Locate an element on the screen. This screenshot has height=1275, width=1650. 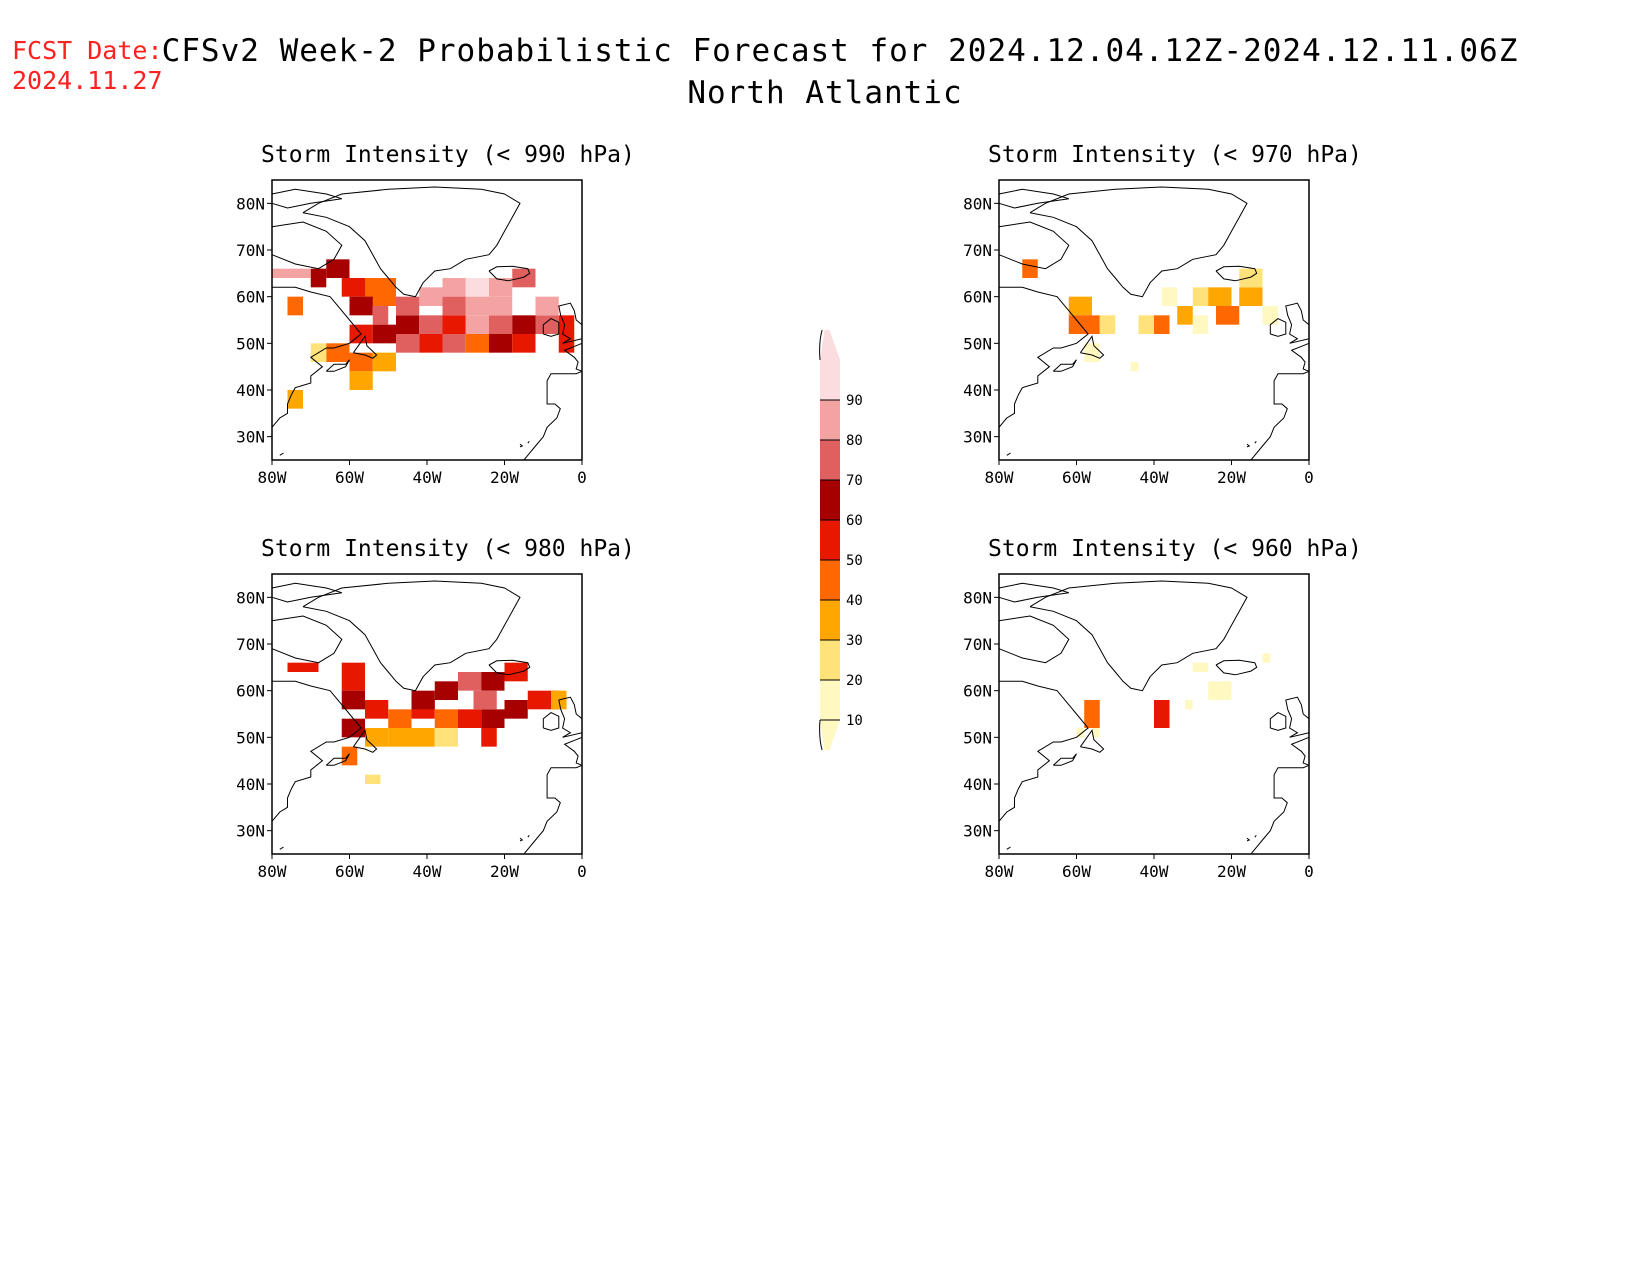
colorbar-label: 60 is located at coordinates (854, 521).